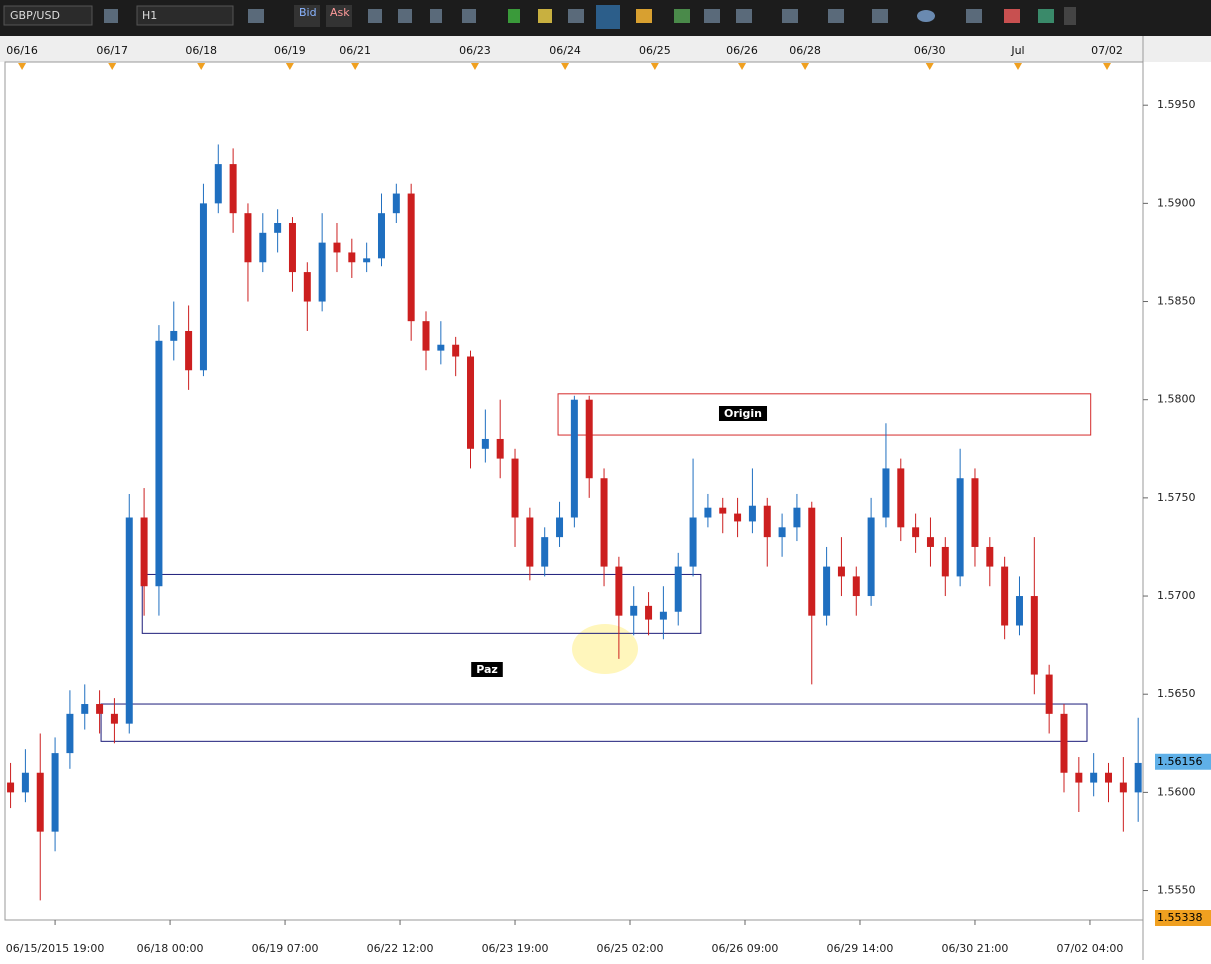 Image resolution: width=1211 pixels, height=964 pixels. Describe the element at coordinates (170, 948) in the screenshot. I see `x-tick-label: 06/18 00:00` at that location.